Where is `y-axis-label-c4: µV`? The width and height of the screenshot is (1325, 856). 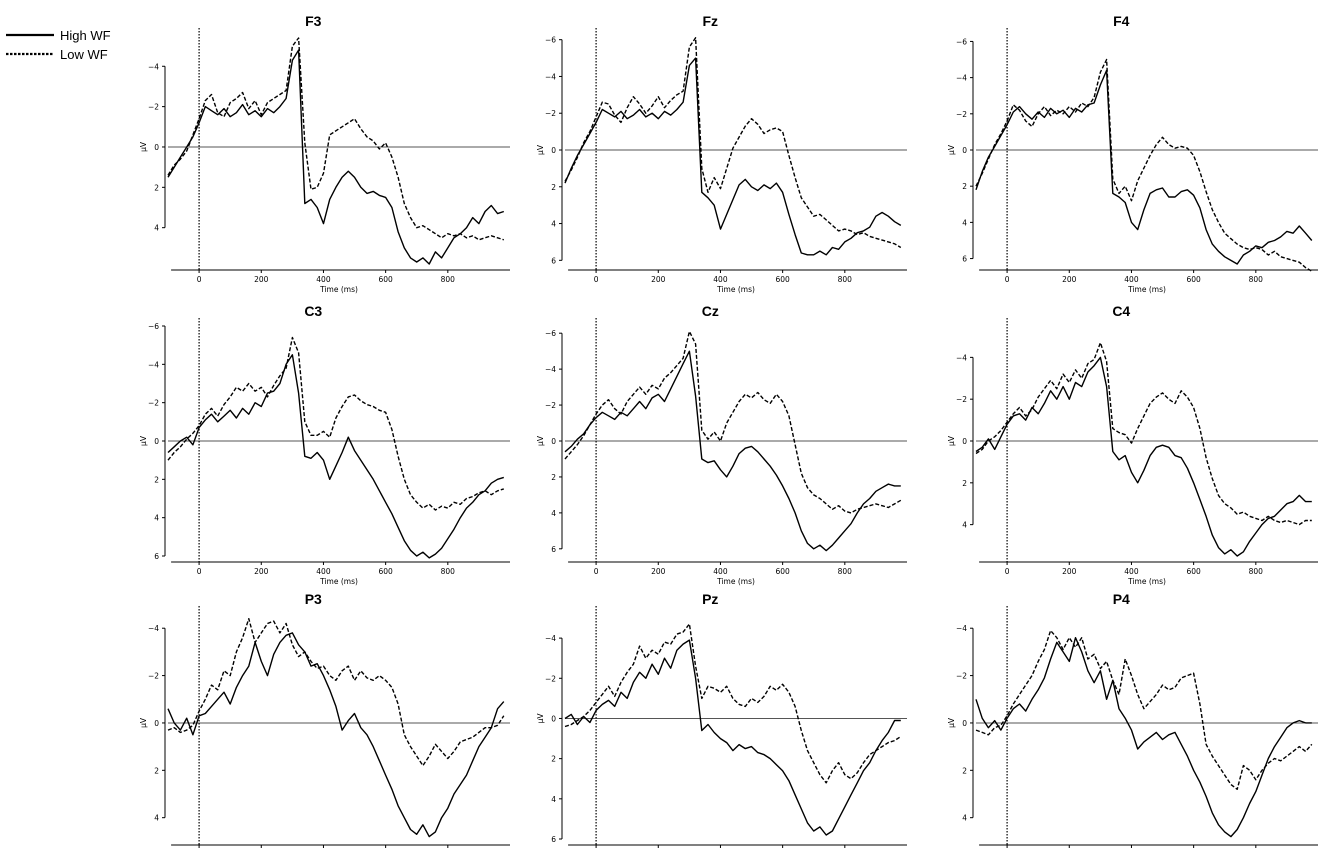 y-axis-label-c4: µV is located at coordinates (951, 440).